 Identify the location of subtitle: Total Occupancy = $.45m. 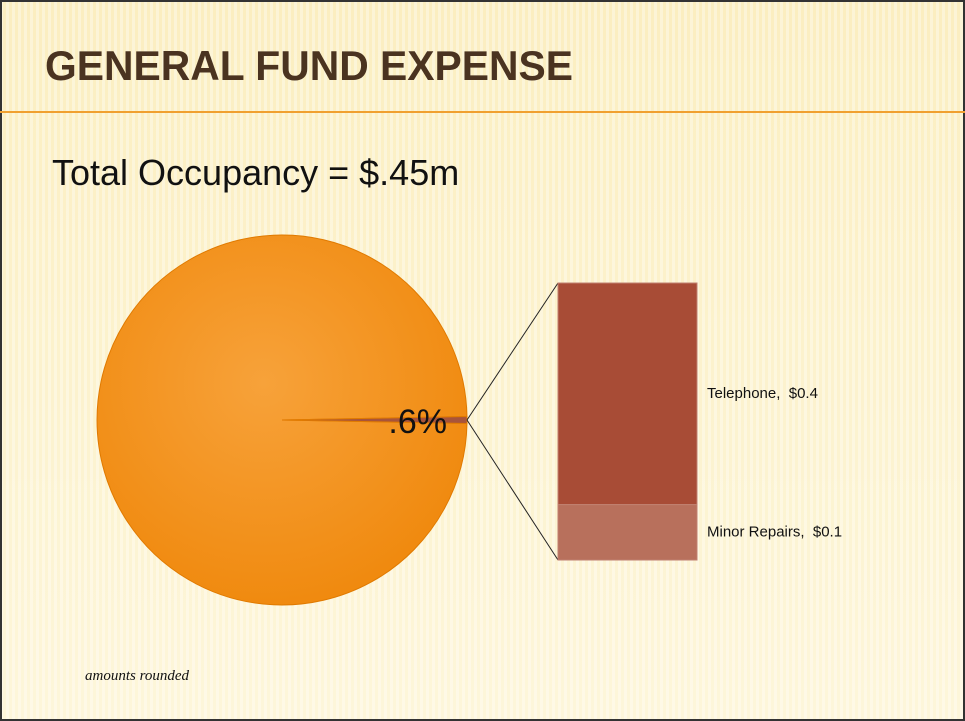
(255, 172).